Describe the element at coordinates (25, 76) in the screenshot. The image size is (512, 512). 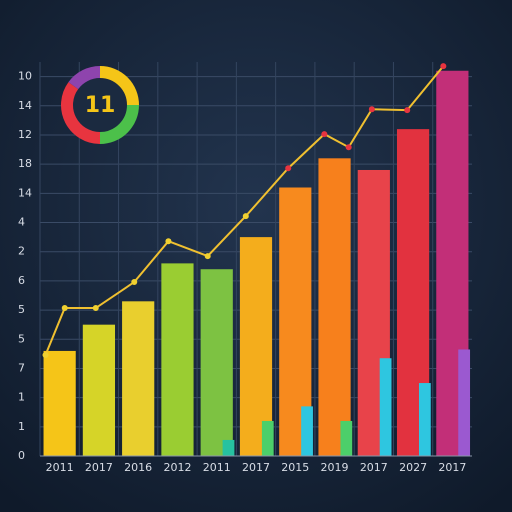
I see `y-tick-label: 10` at that location.